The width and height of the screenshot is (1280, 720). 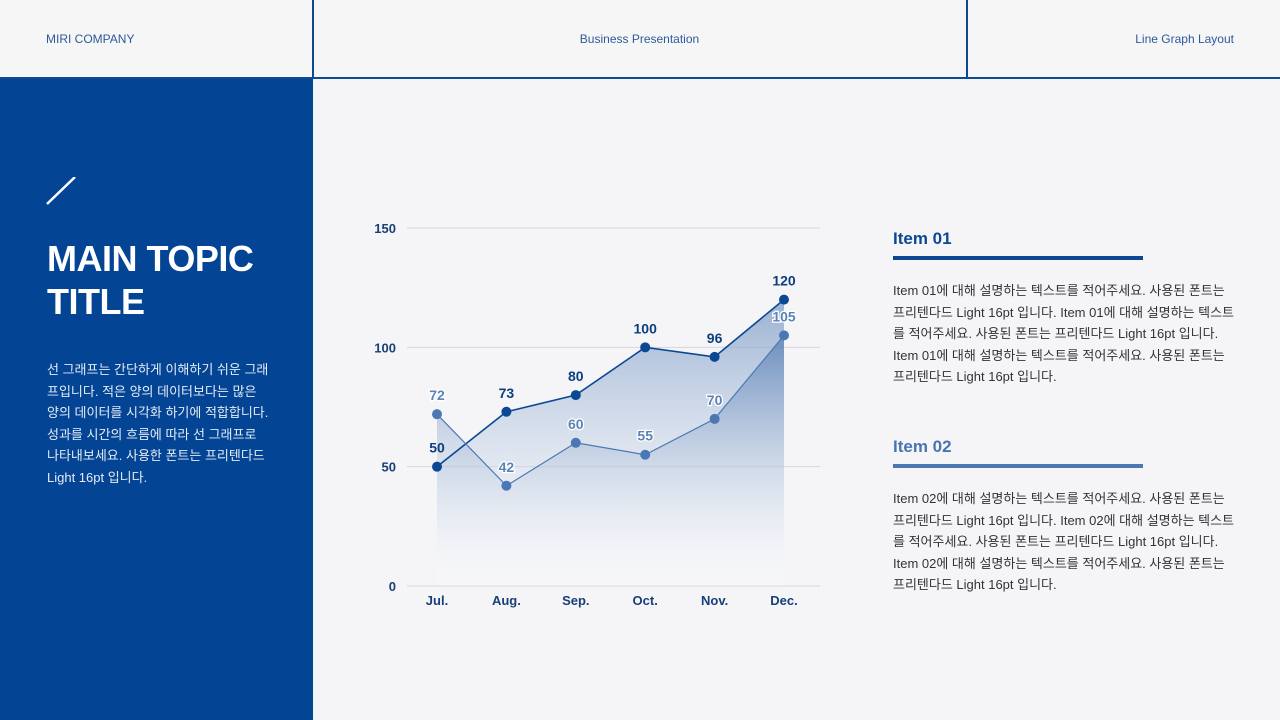 What do you see at coordinates (437, 600) in the screenshot?
I see `x-tick-label: Jul.` at bounding box center [437, 600].